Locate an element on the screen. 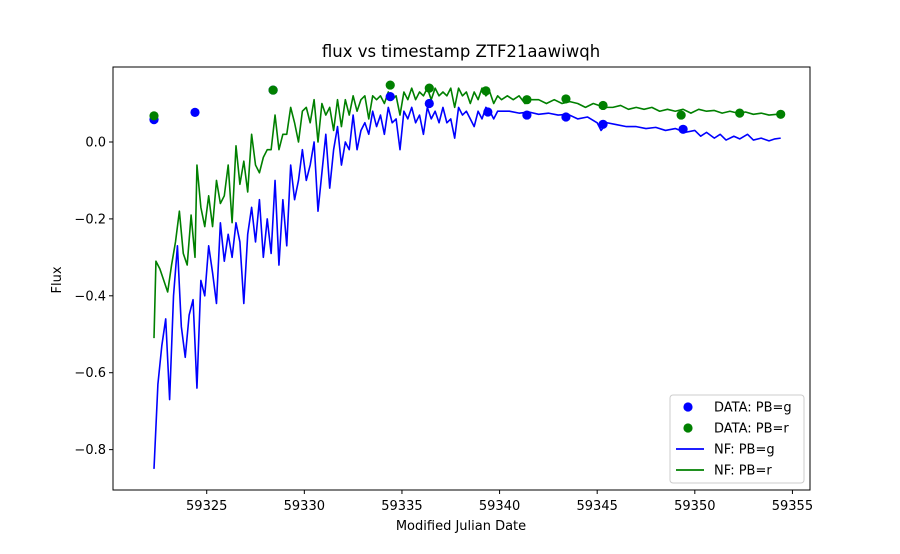  legend-label: DATA: PB=g is located at coordinates (753, 408).